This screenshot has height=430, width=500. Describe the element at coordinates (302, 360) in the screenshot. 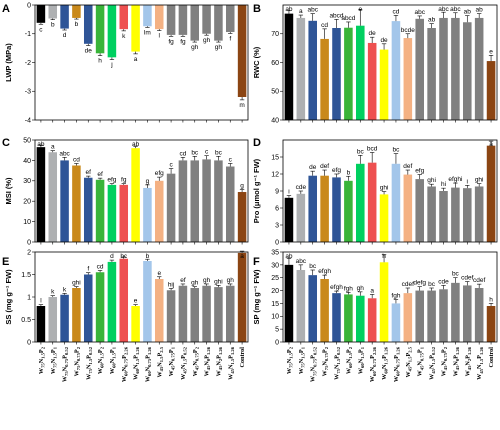

I see `x-tick-label: W75N1.5P1` at that location.